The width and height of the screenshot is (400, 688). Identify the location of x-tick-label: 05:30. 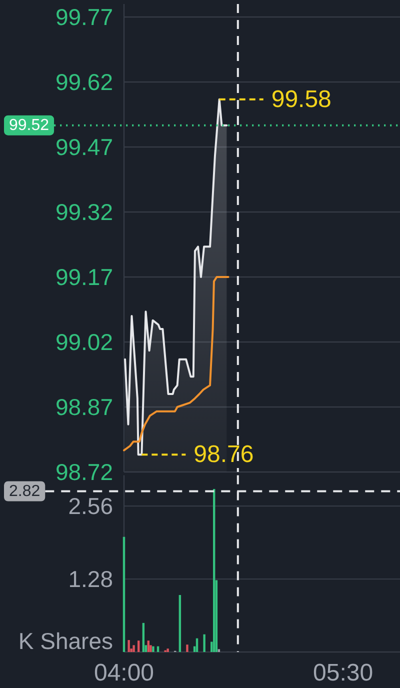
(343, 673).